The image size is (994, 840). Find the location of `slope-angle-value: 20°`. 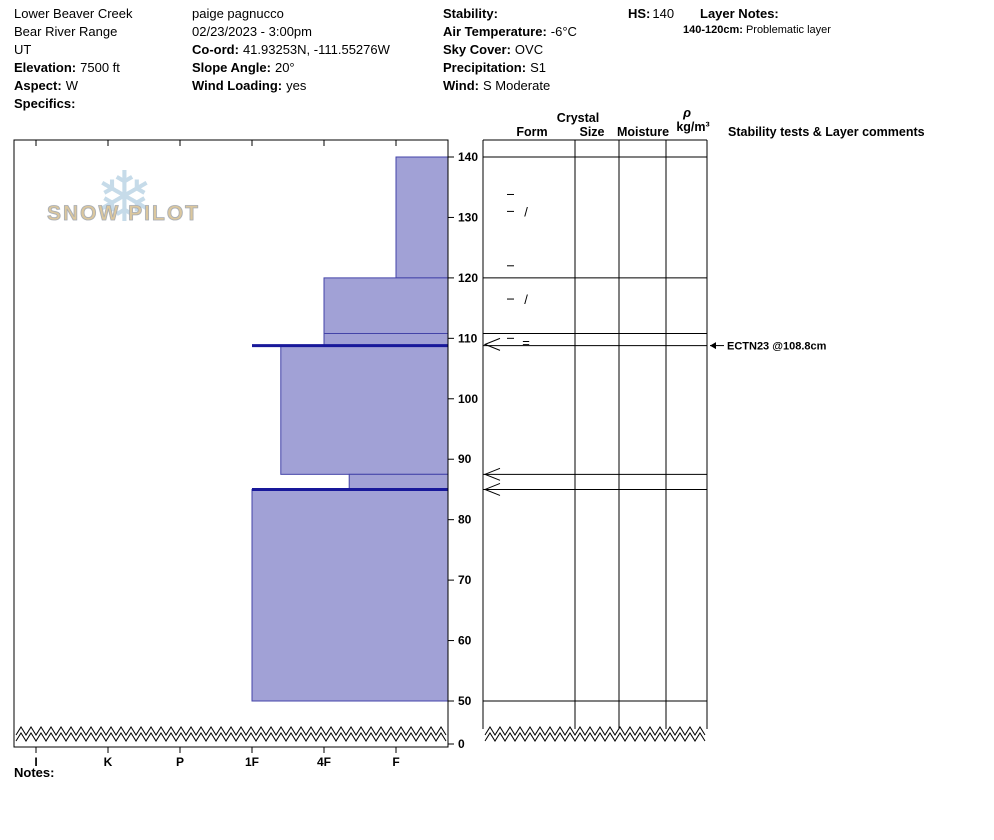

slope-angle-value: 20° is located at coordinates (284, 67).